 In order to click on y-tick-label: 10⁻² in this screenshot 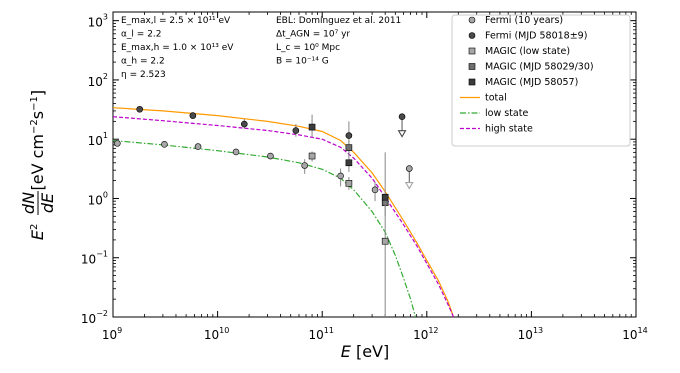, I will do `click(94, 317)`.